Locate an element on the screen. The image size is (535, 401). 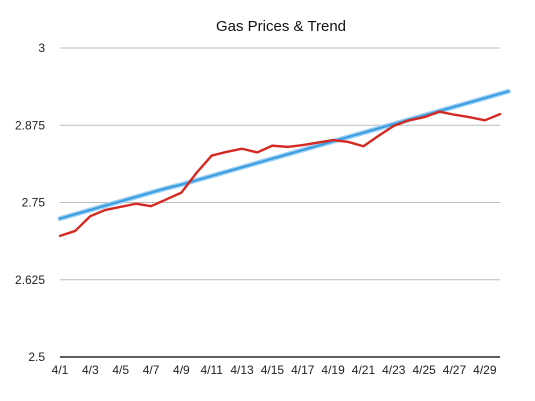
x-tick-label: 4/1 is located at coordinates (60, 370).